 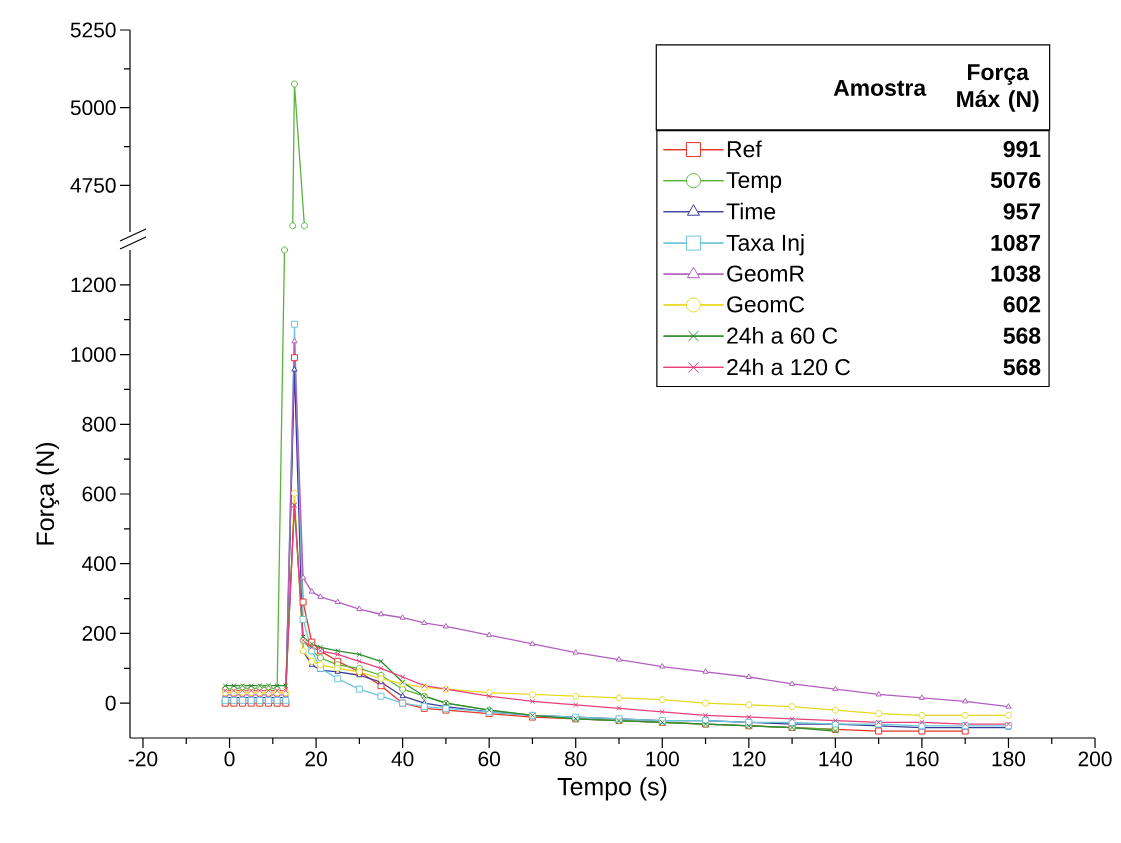 I want to click on y-tick-label: 4750, so click(x=93, y=185).